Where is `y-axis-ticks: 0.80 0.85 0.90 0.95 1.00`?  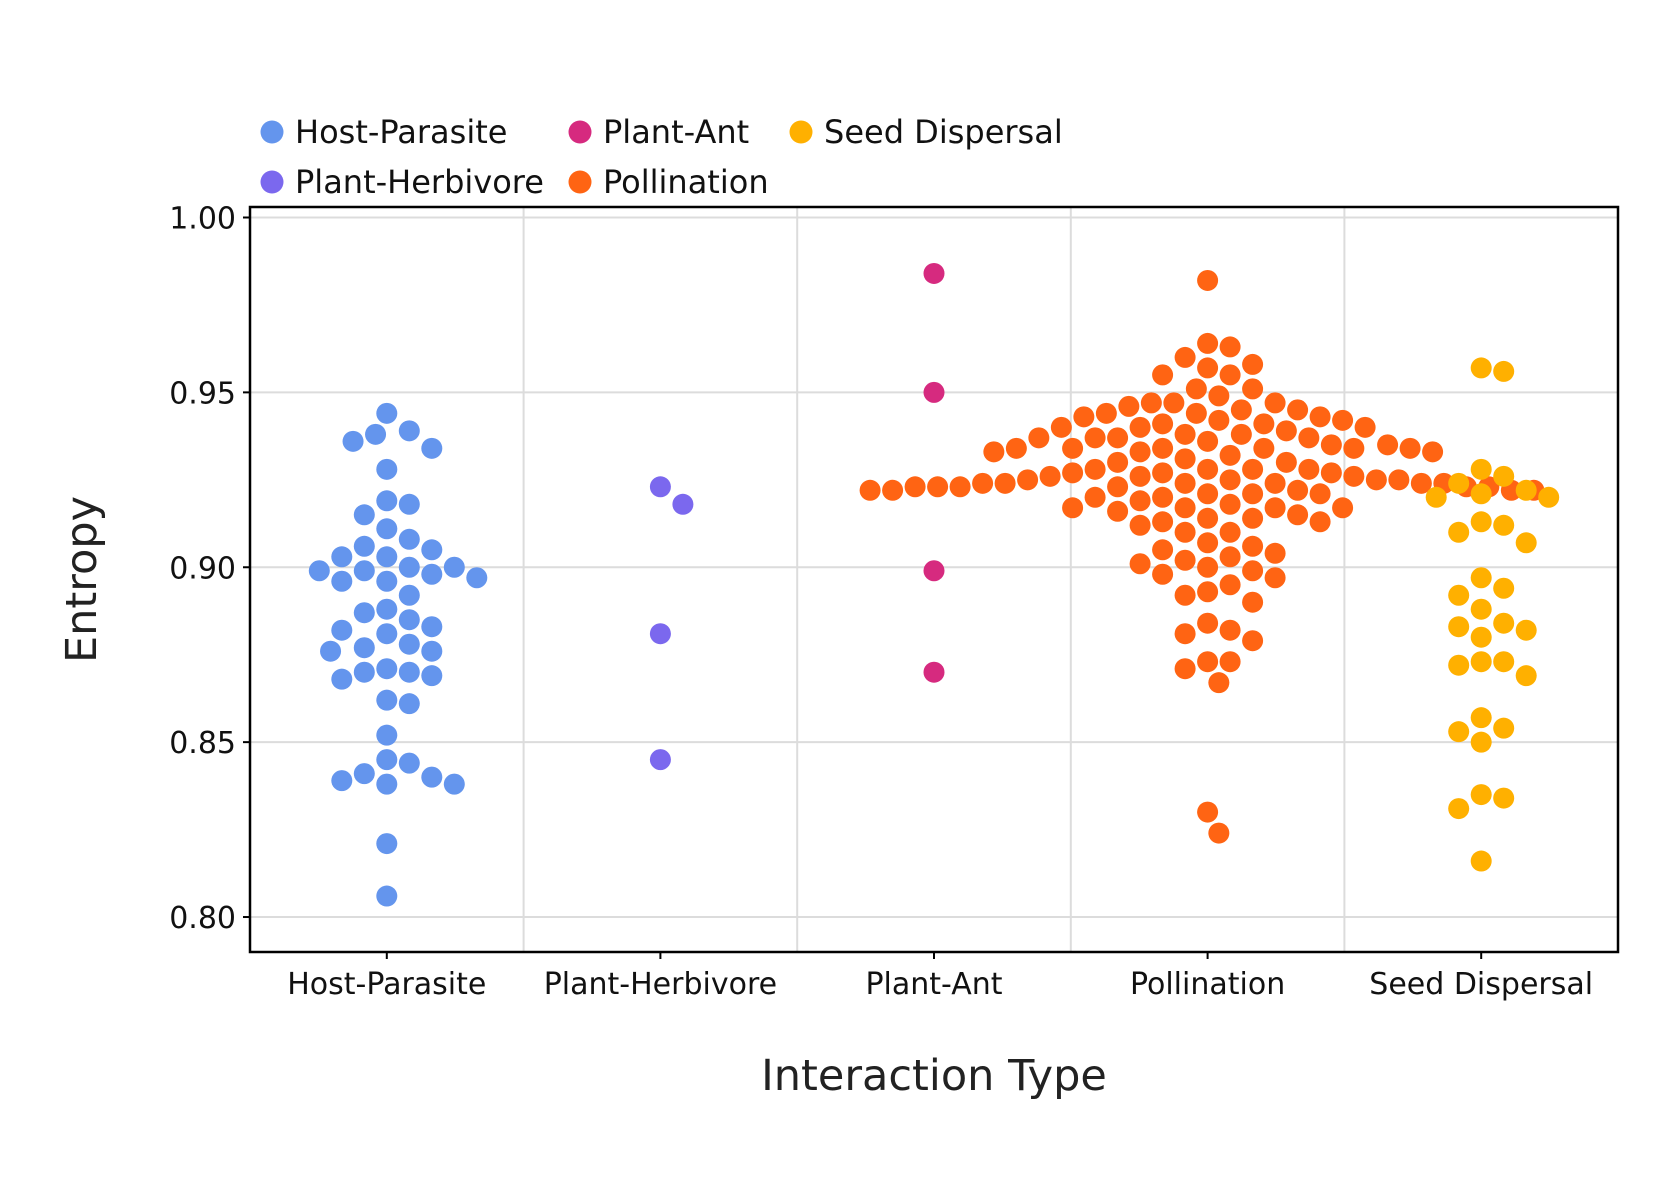
y-axis-ticks: 0.80 0.85 0.90 0.95 1.00 is located at coordinates (209, 568).